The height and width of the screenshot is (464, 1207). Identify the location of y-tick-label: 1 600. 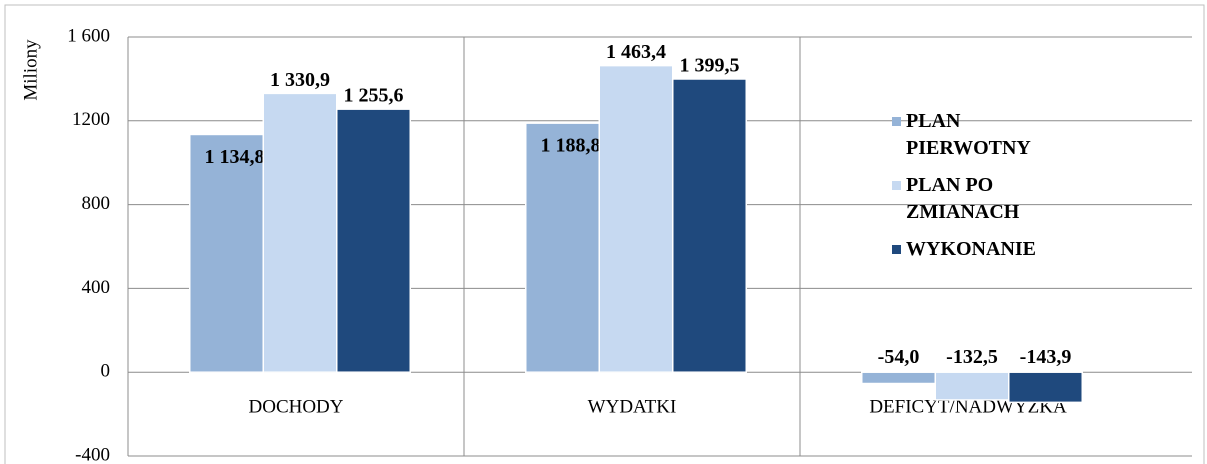
(88, 35).